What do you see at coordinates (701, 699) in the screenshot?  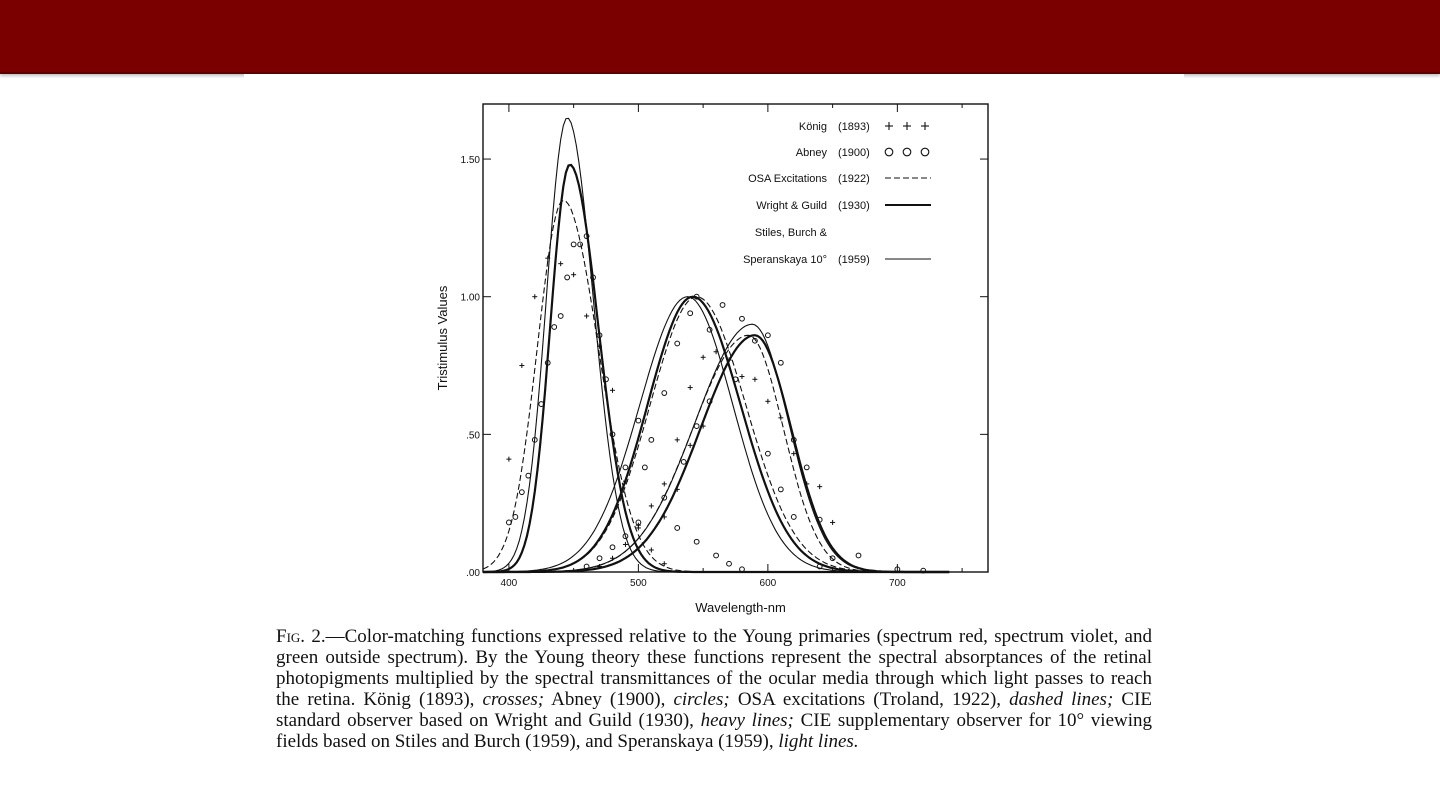 I see `caption-circles: circles;` at bounding box center [701, 699].